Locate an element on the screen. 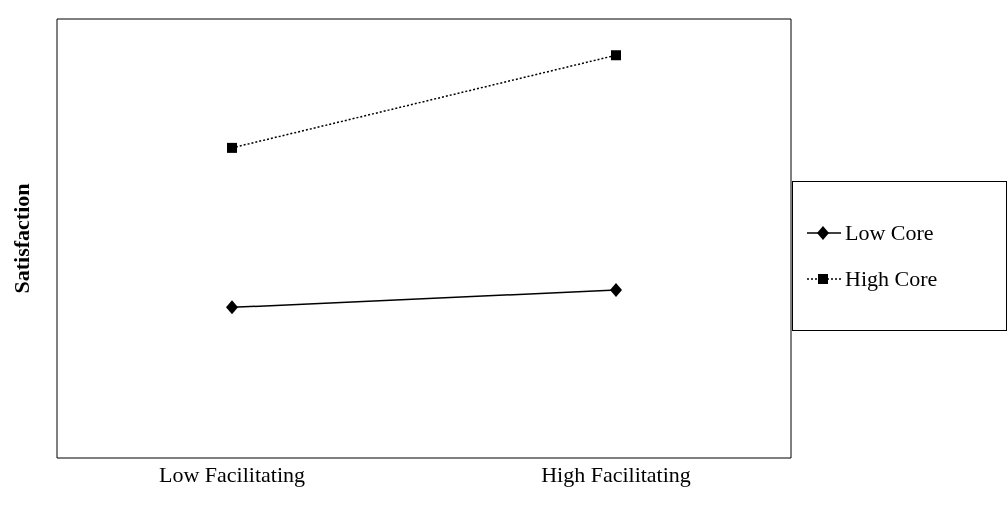 Image resolution: width=1007 pixels, height=507 pixels. y-axis-title: Satisfaction is located at coordinates (21, 238).